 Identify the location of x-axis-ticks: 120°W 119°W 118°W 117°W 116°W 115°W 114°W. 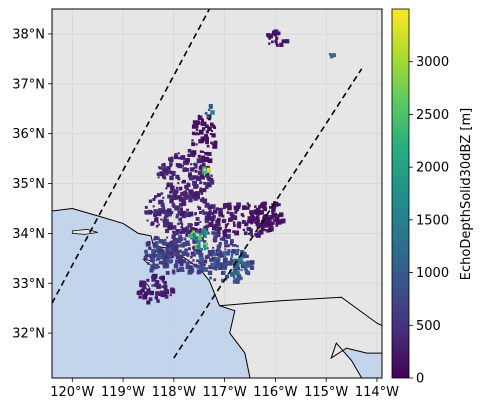
(224, 389).